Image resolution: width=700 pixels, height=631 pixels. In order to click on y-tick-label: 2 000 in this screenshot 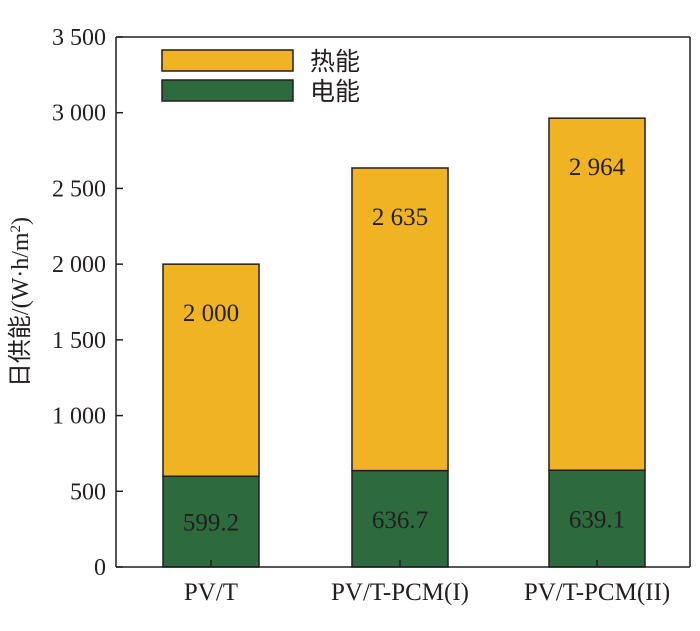, I will do `click(79, 265)`.